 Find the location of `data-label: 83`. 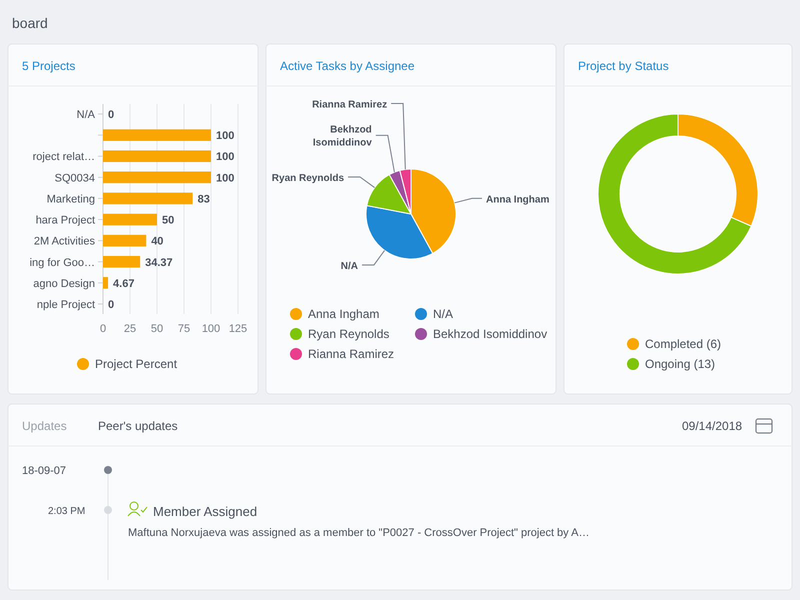

data-label: 83 is located at coordinates (204, 199).